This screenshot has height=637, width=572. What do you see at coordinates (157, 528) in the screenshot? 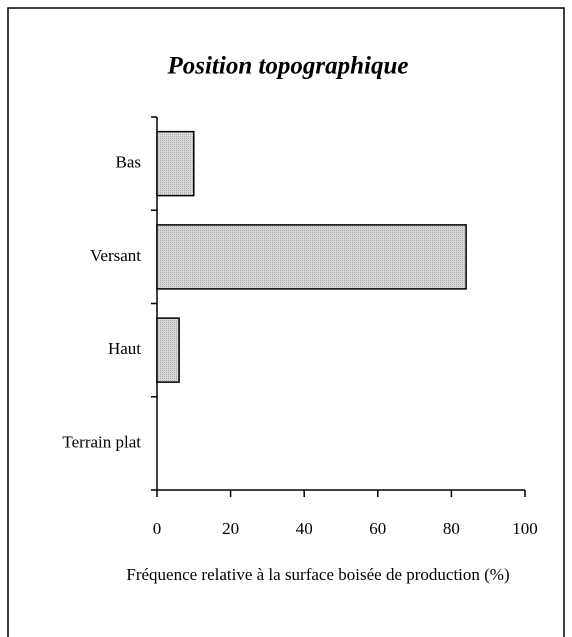
I see `x-tick-label: 0` at bounding box center [157, 528].